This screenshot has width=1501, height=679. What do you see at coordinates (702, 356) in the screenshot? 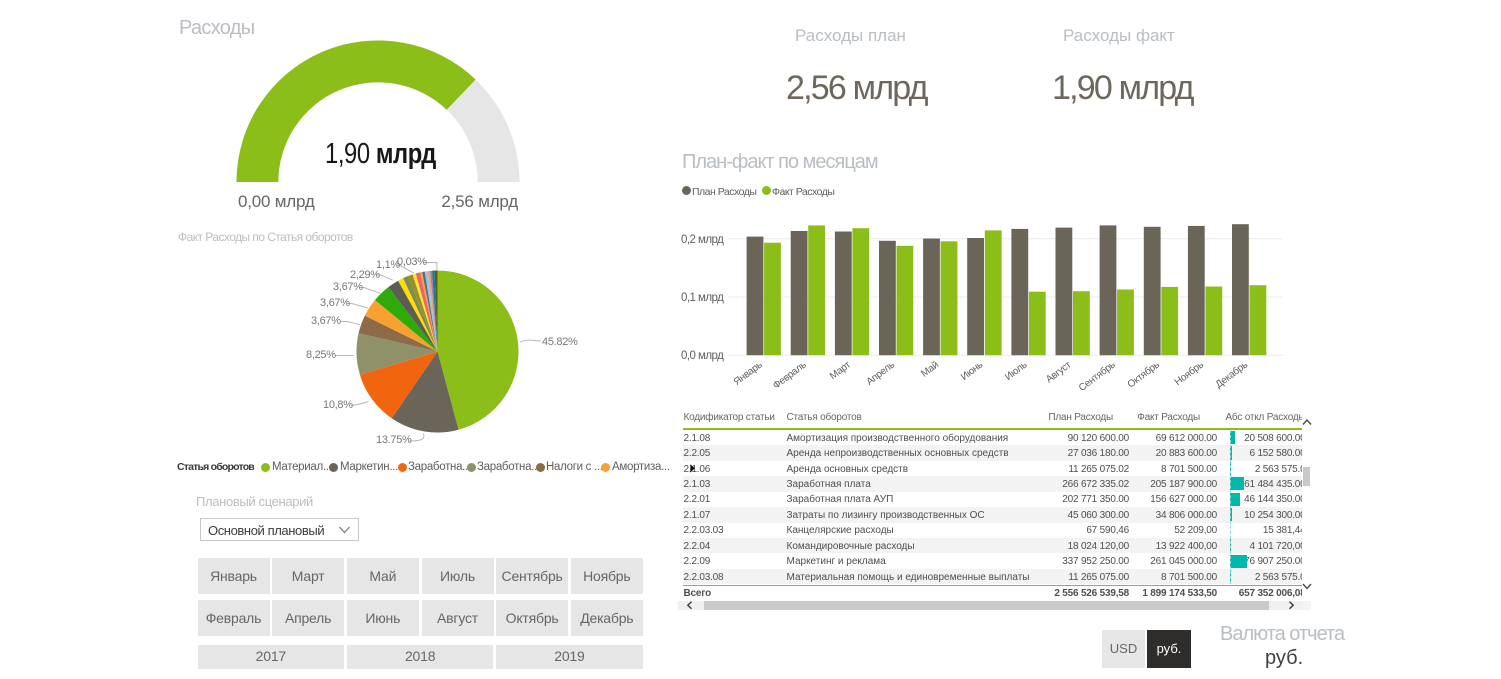
I see `svg-text: 0,0 млрд` at bounding box center [702, 356].